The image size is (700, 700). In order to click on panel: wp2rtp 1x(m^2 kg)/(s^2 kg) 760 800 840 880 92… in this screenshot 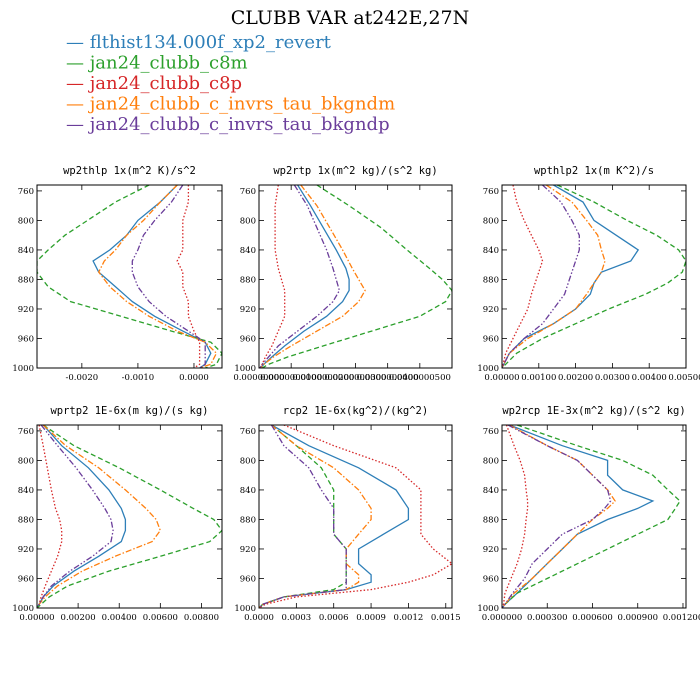, I will do `click(343, 274)`.